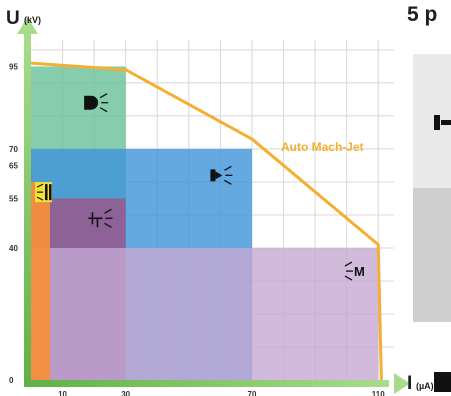 The image size is (451, 396). What do you see at coordinates (27, 208) in the screenshot?
I see `y-axis-bar` at bounding box center [27, 208].